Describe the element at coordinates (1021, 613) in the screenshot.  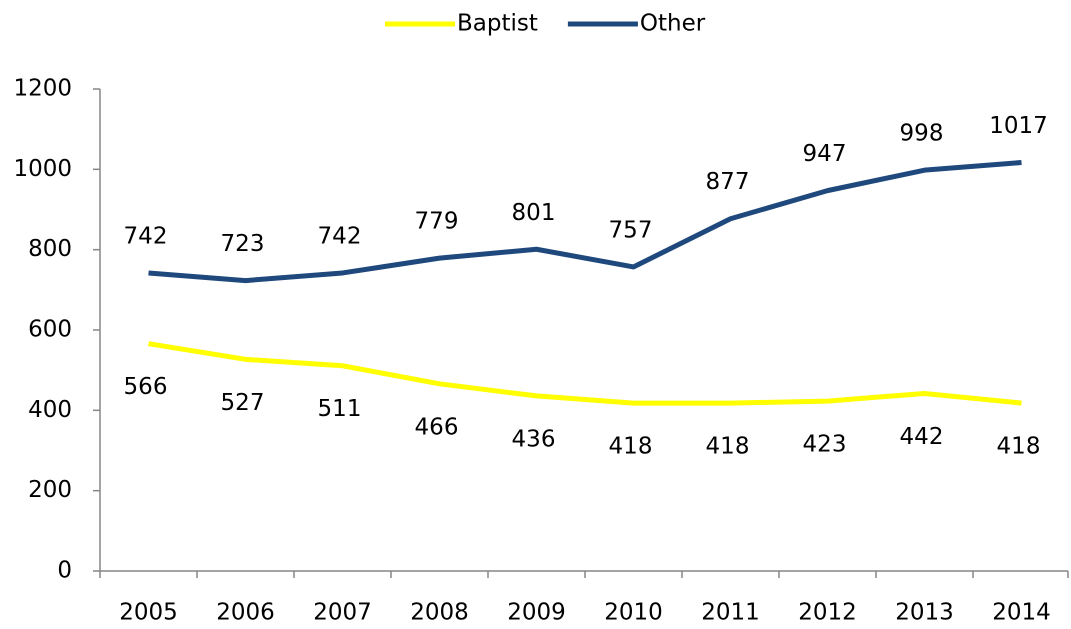
I see `x-tick-label: 2014` at that location.